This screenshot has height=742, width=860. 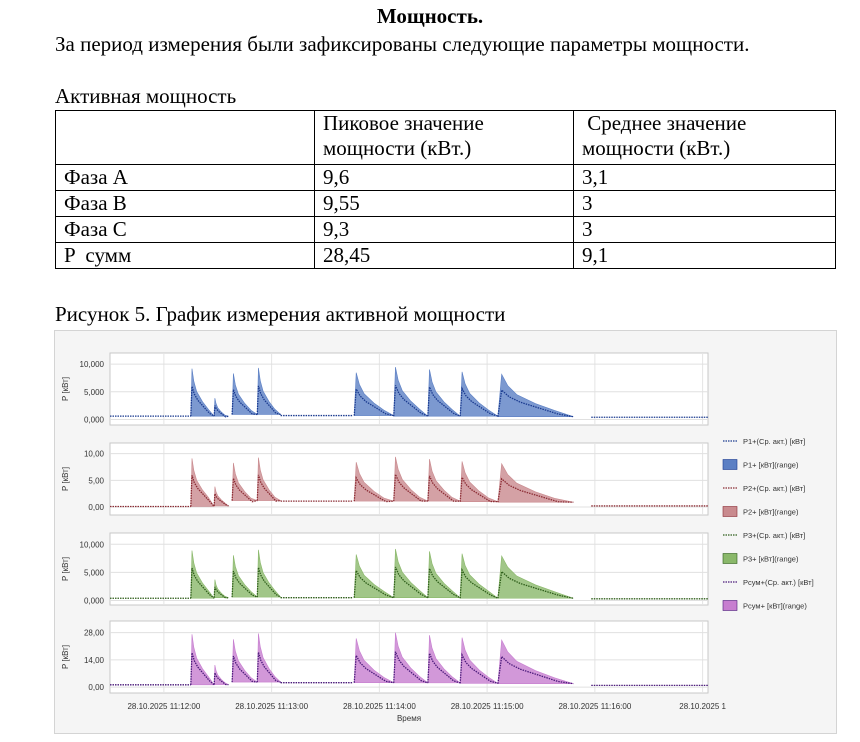 I want to click on header-cell-average: Среднее значение мощности (кВт.), so click(x=704, y=137).